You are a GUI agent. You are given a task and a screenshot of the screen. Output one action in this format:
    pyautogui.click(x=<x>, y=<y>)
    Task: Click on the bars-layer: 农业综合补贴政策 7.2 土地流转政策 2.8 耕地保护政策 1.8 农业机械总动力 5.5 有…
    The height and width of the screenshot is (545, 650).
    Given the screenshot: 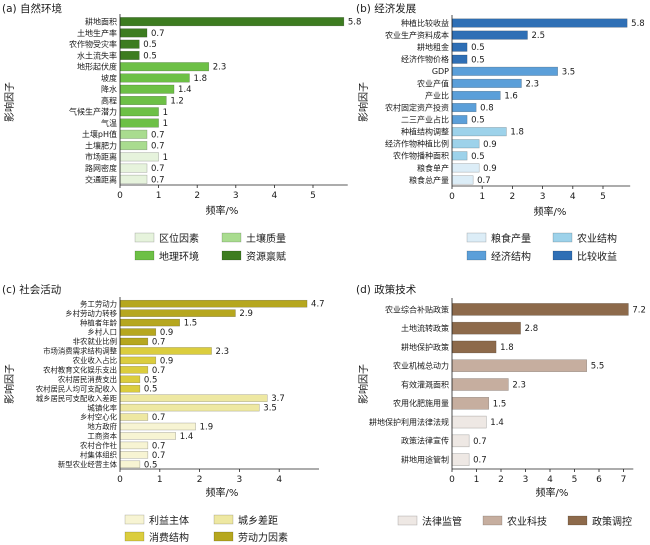 What is the action you would take?
    pyautogui.click(x=507, y=384)
    